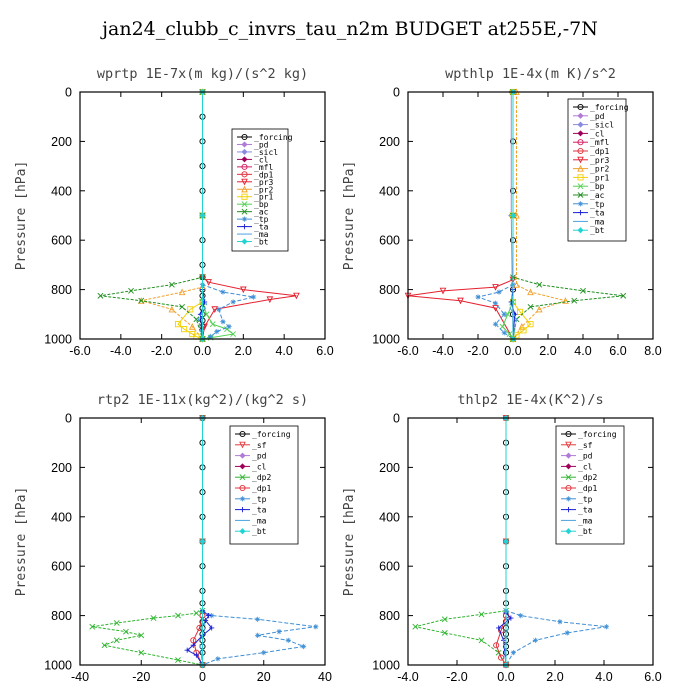 Image resolution: width=700 pixels, height=700 pixels. What do you see at coordinates (325, 677) in the screenshot?
I see `x-tick-label: 40` at bounding box center [325, 677].